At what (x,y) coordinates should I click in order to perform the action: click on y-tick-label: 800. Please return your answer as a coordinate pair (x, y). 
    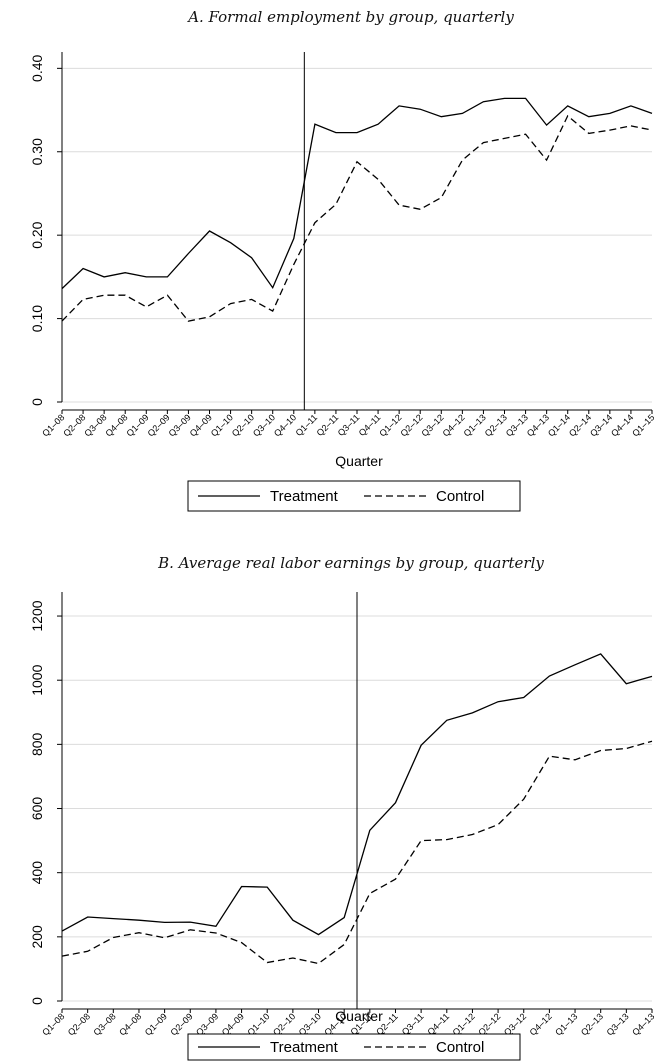
    Looking at the image, I should click on (37, 744).